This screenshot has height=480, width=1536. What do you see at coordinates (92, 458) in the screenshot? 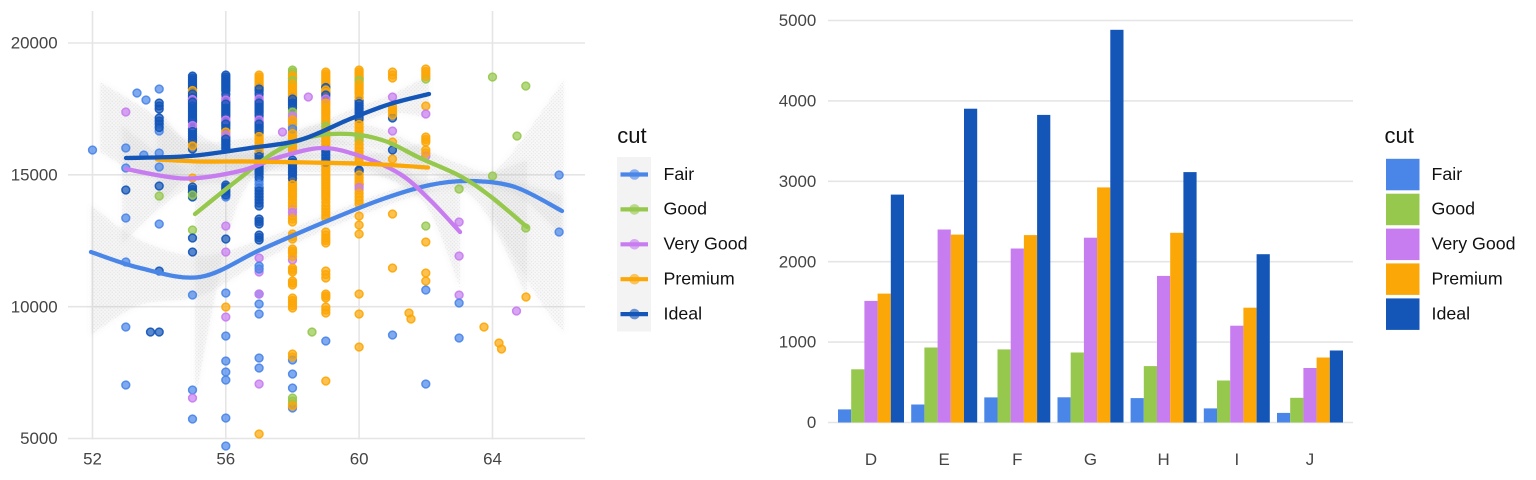
I see `svg-text: 52` at bounding box center [92, 458].